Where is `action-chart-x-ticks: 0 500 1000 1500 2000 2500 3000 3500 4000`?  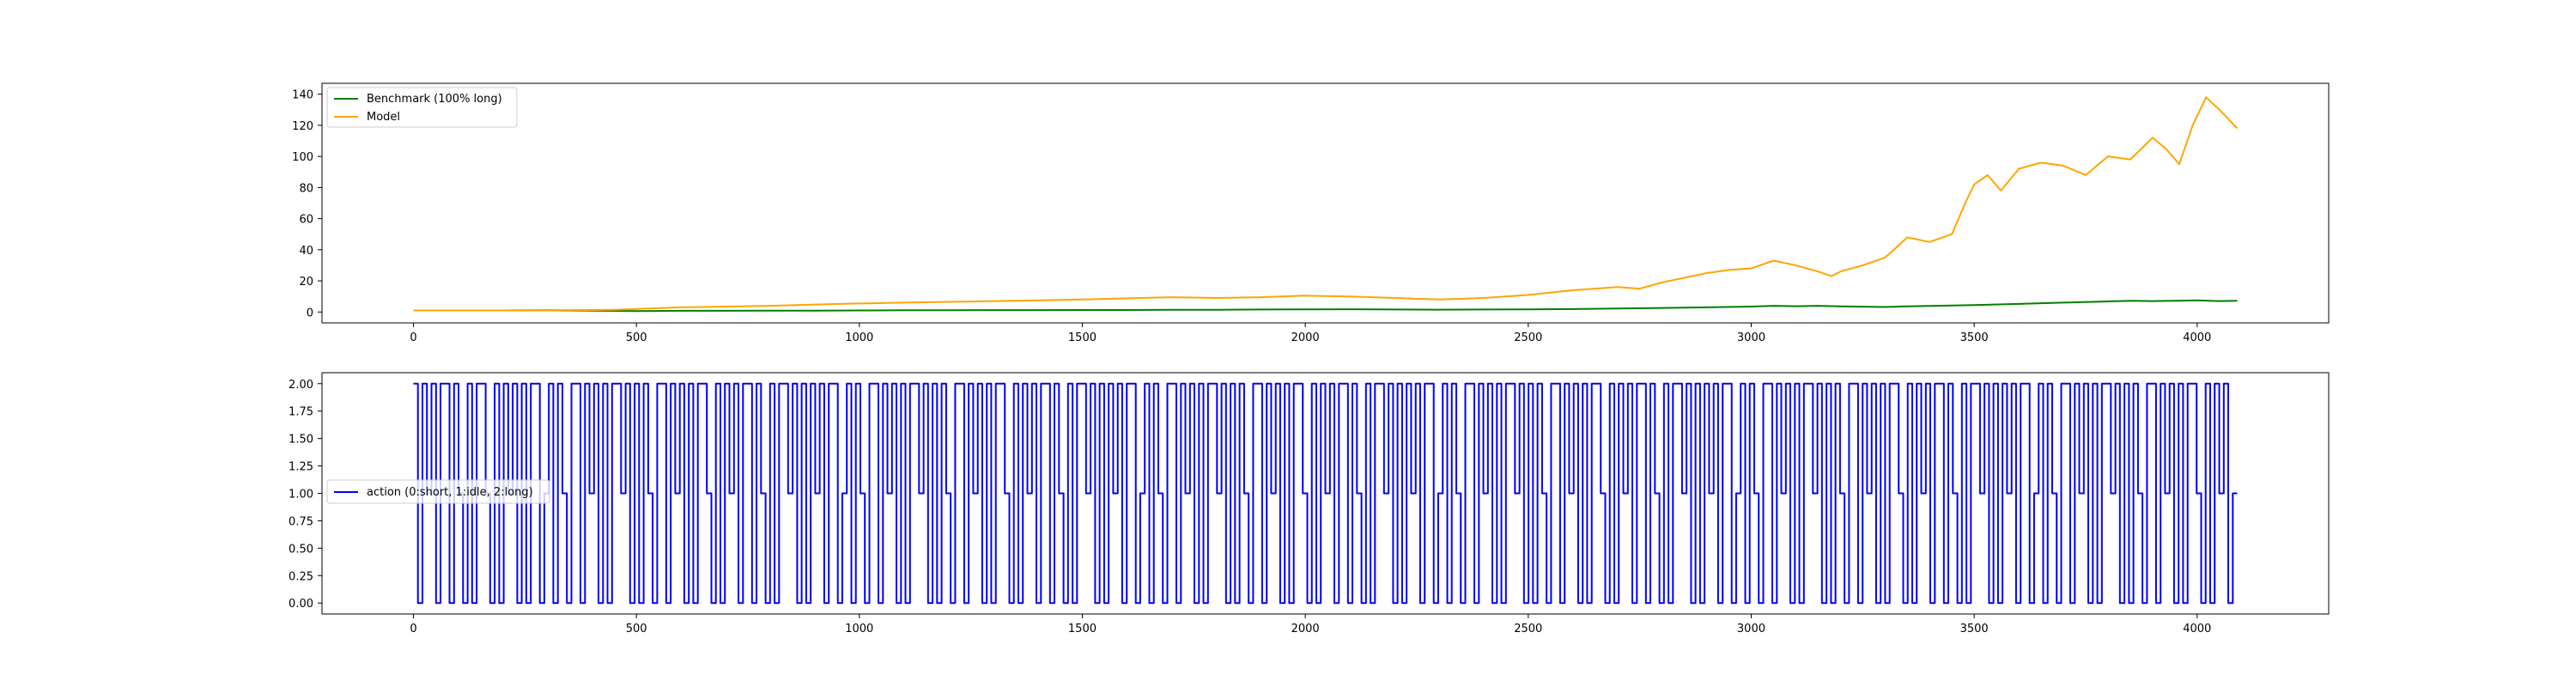 action-chart-x-ticks: 0 500 1000 1500 2000 2500 3000 3500 4000 is located at coordinates (1310, 624).